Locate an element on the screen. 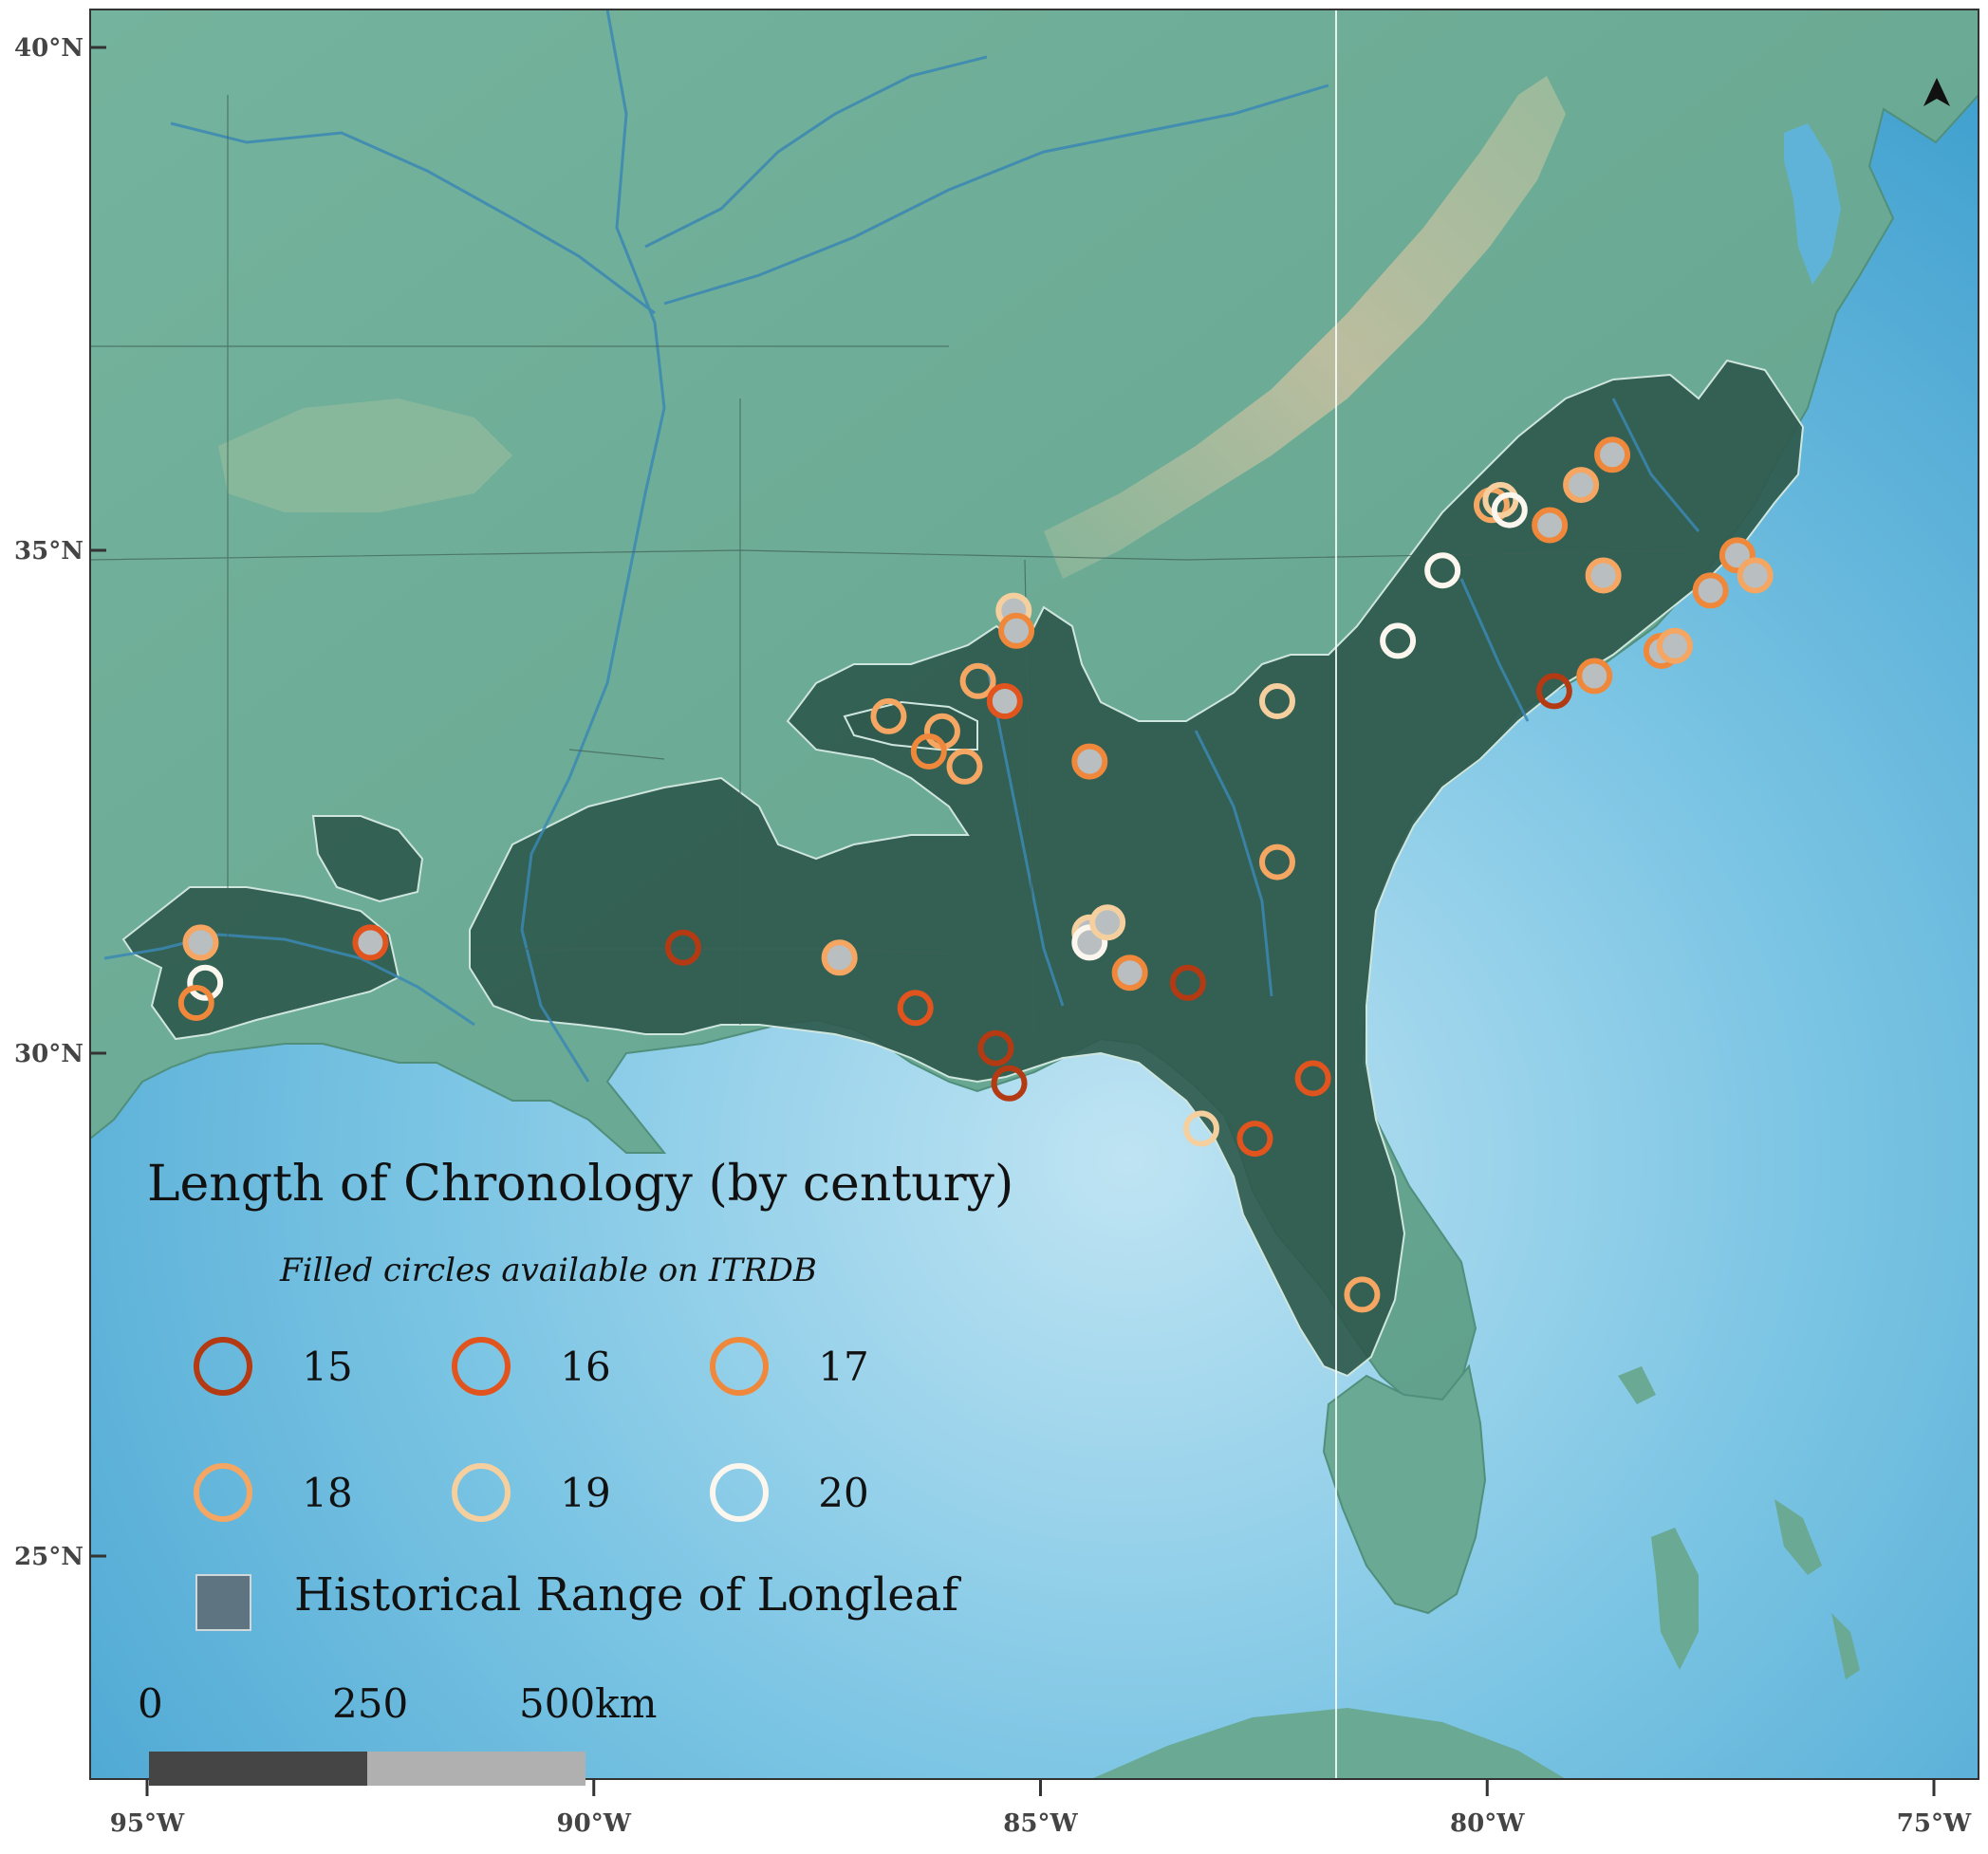  legend-label-15: 15 is located at coordinates (327, 1367).